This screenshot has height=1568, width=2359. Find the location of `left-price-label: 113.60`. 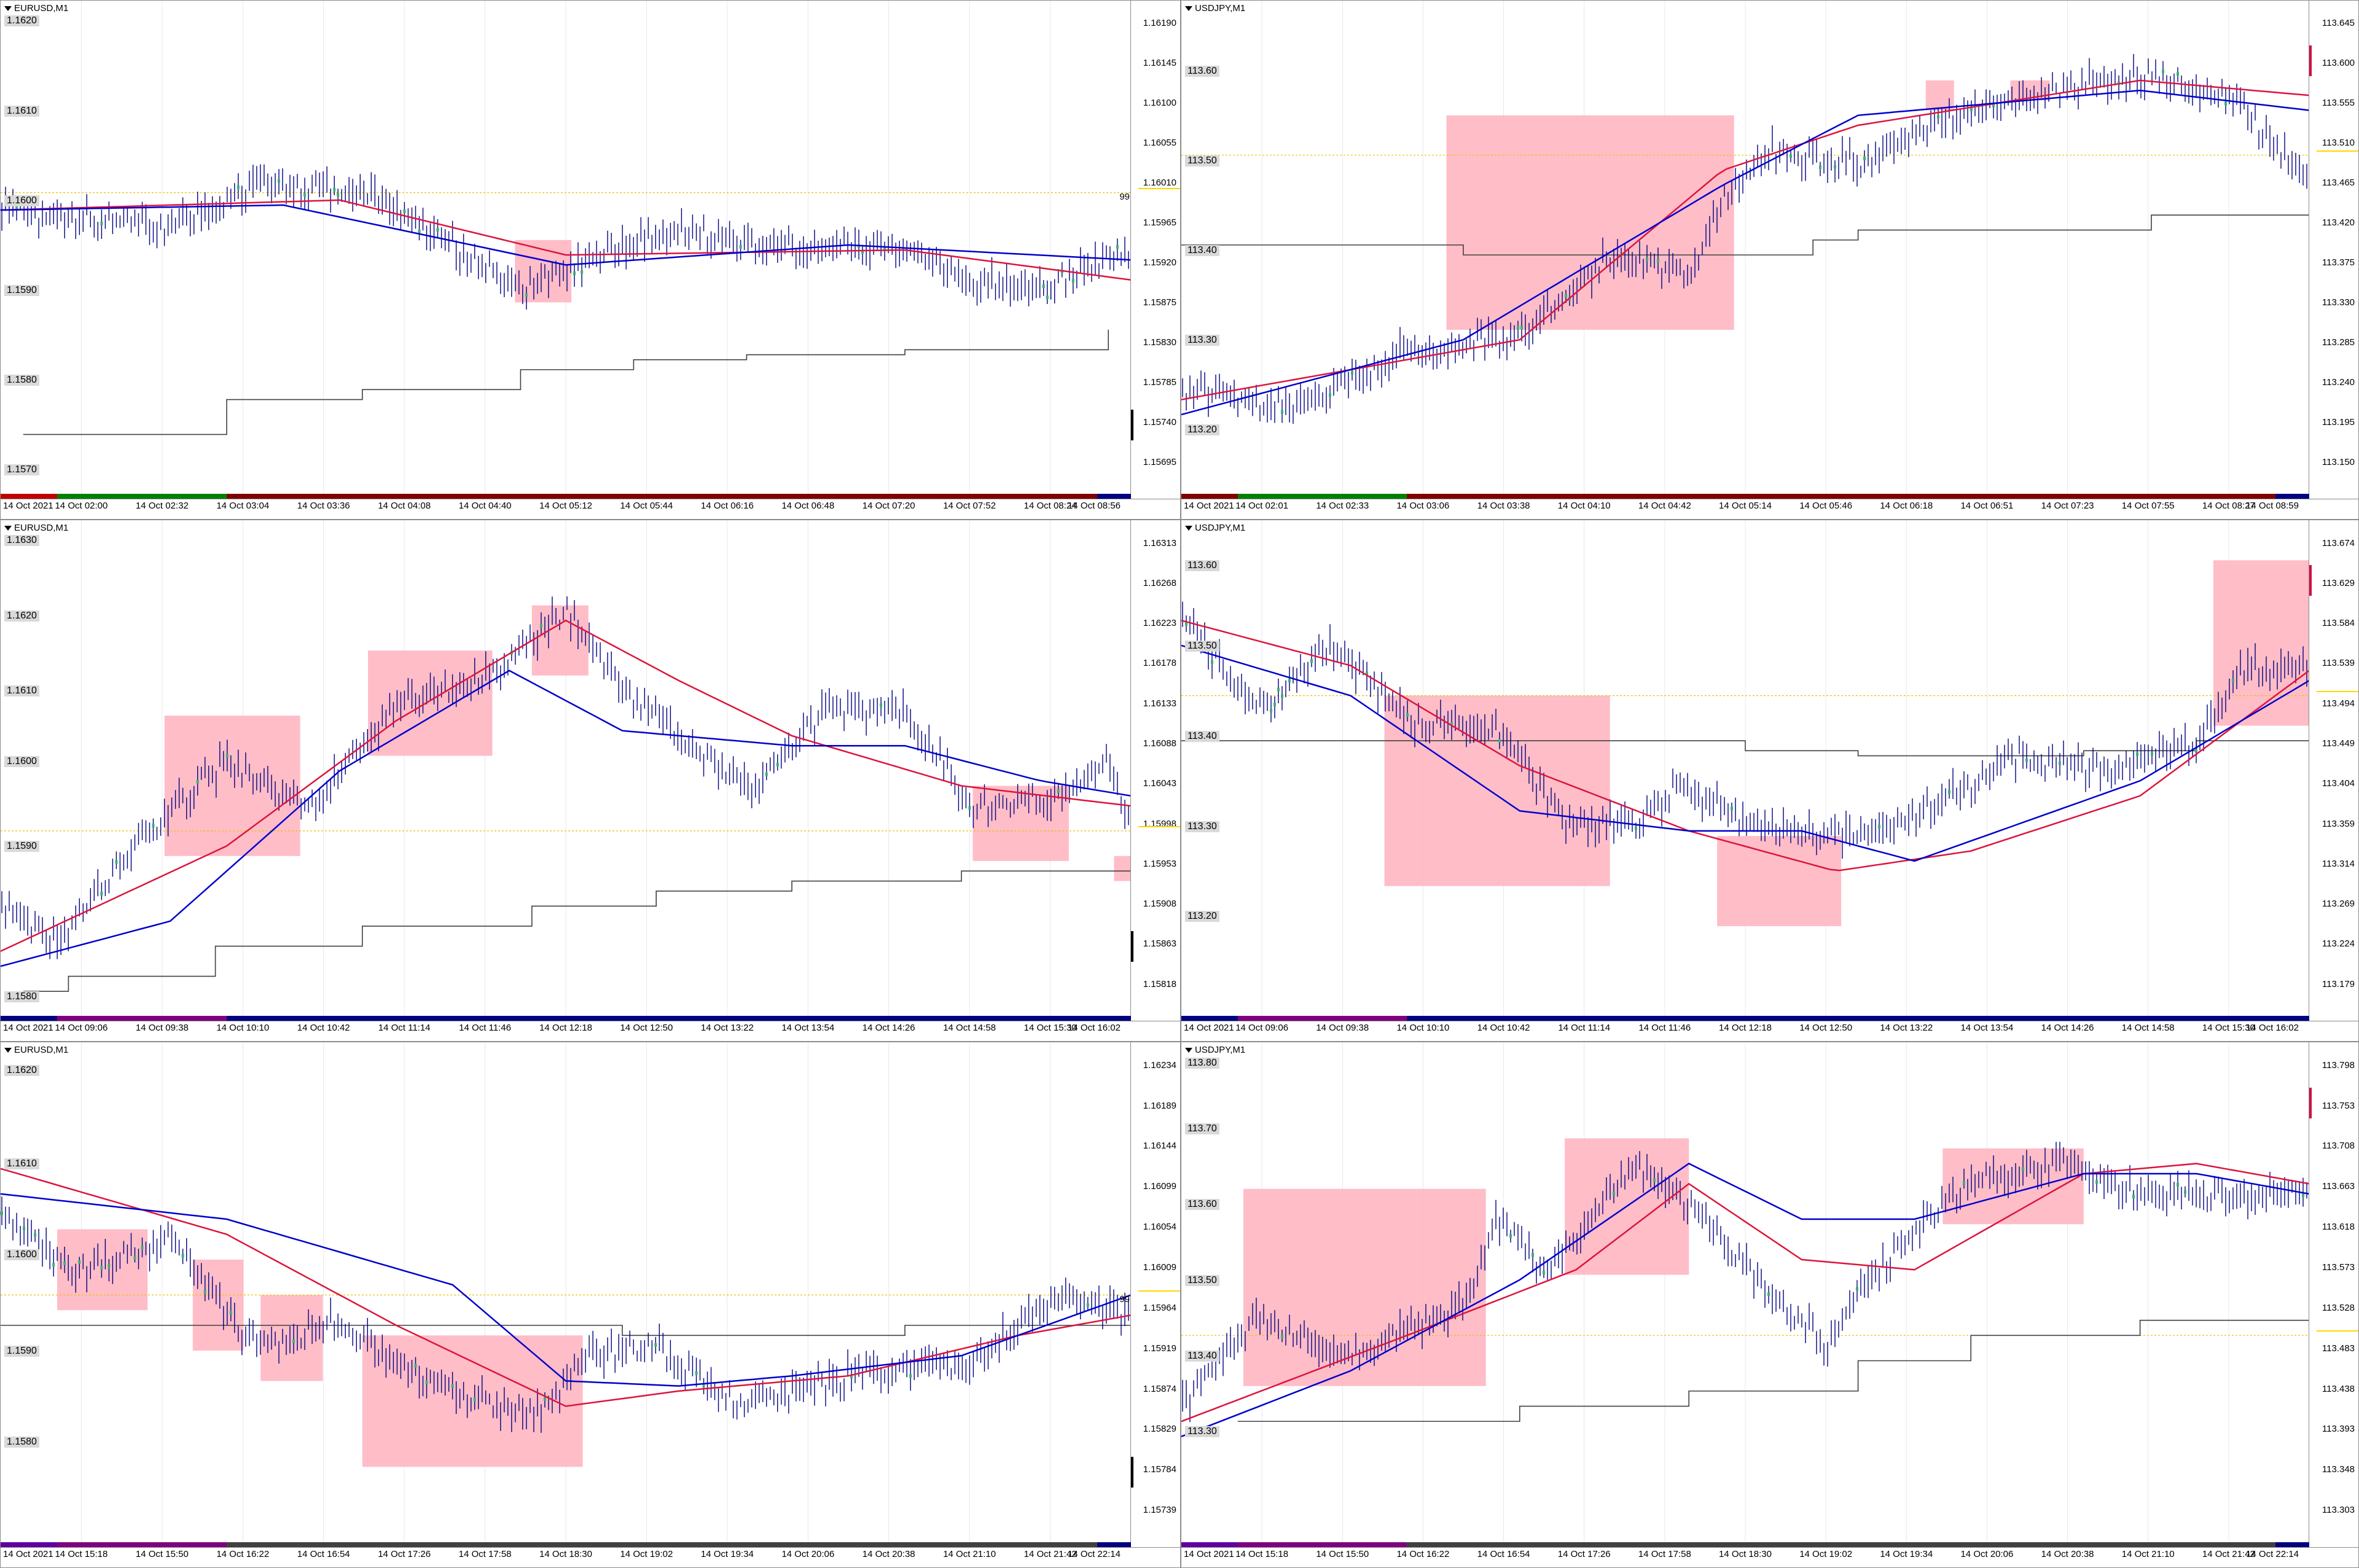

left-price-label: 113.60 is located at coordinates (1202, 566).